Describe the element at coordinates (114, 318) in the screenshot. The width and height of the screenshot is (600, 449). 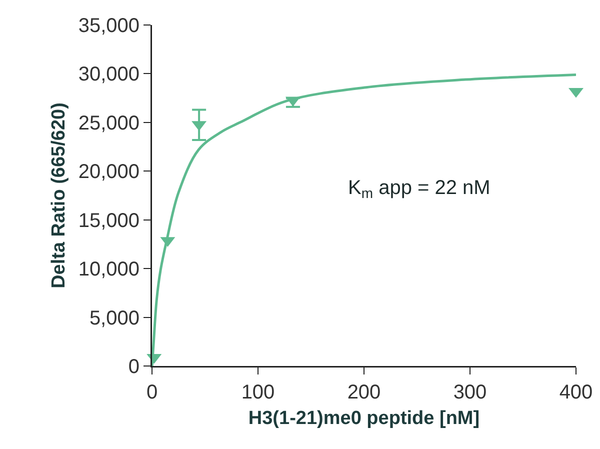
I see `y-tick-label: 5,000` at that location.